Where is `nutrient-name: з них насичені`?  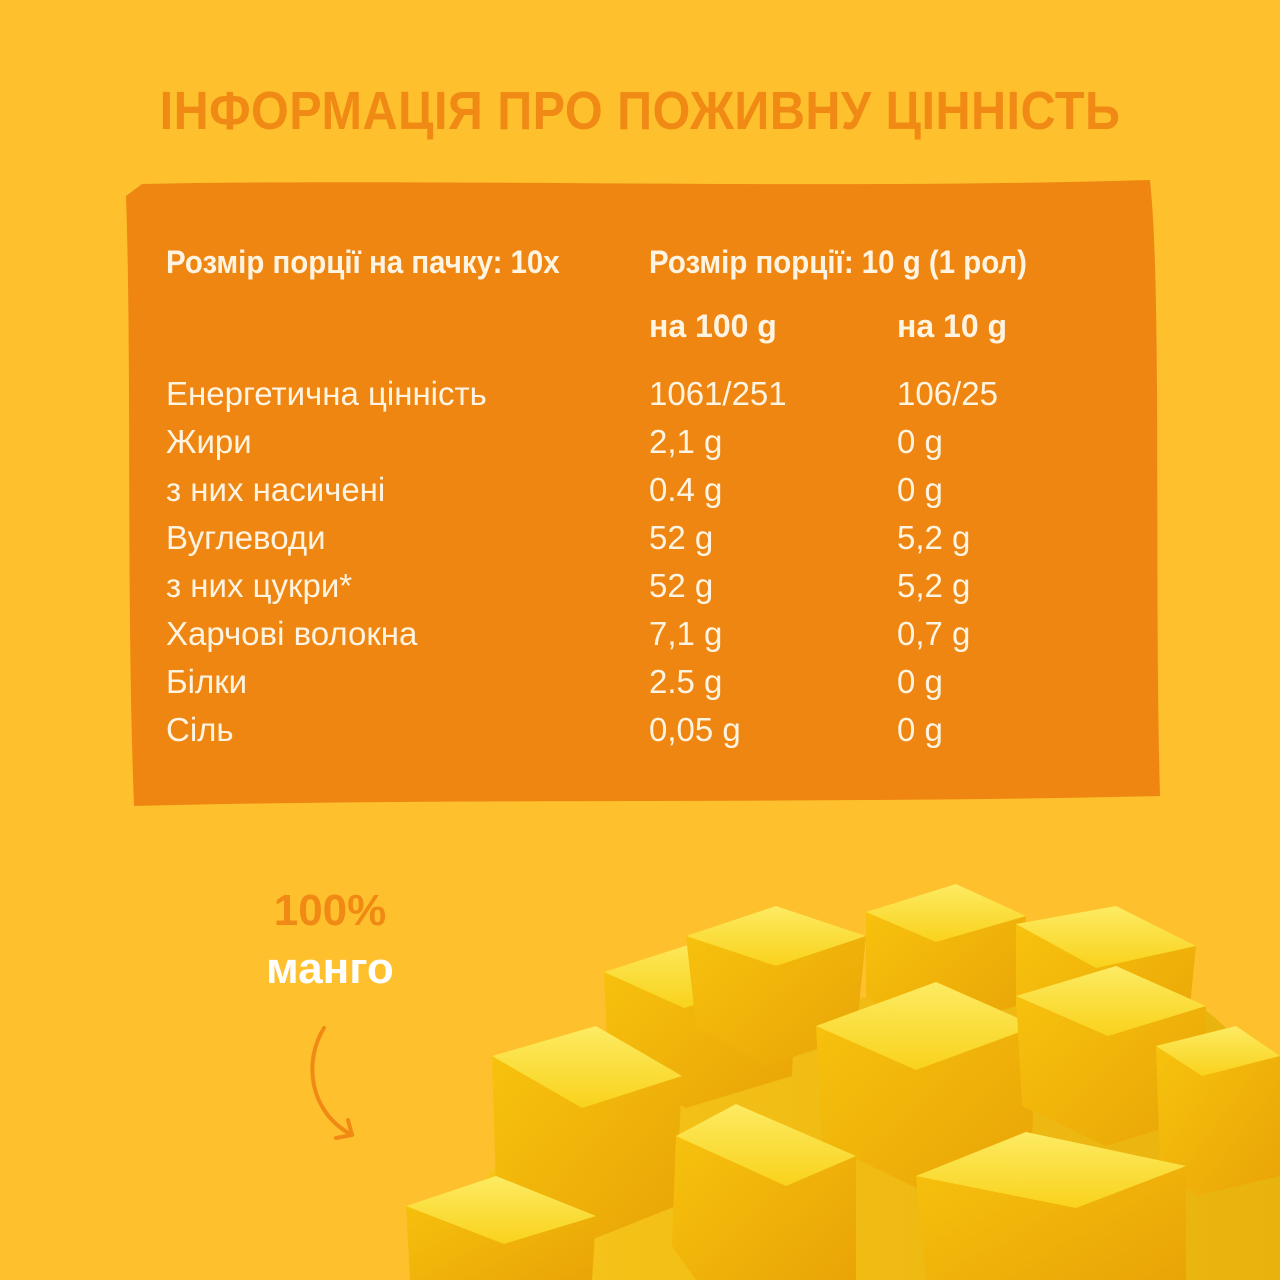 nutrient-name: з них насичені is located at coordinates (276, 489).